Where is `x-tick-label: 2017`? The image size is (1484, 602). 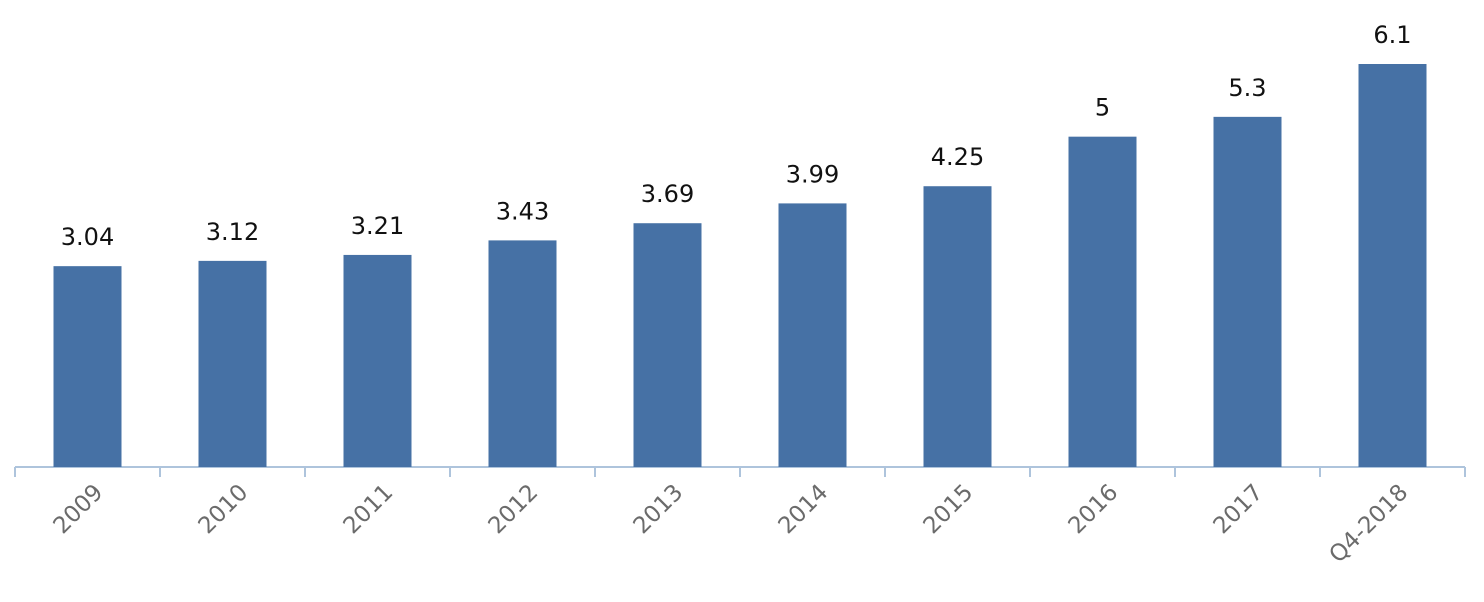
x-tick-label: 2017 is located at coordinates (1239, 509).